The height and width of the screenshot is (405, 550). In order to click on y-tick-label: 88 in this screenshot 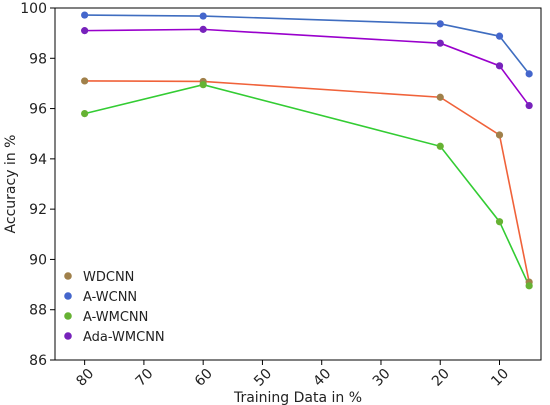, I will do `click(38, 311)`.